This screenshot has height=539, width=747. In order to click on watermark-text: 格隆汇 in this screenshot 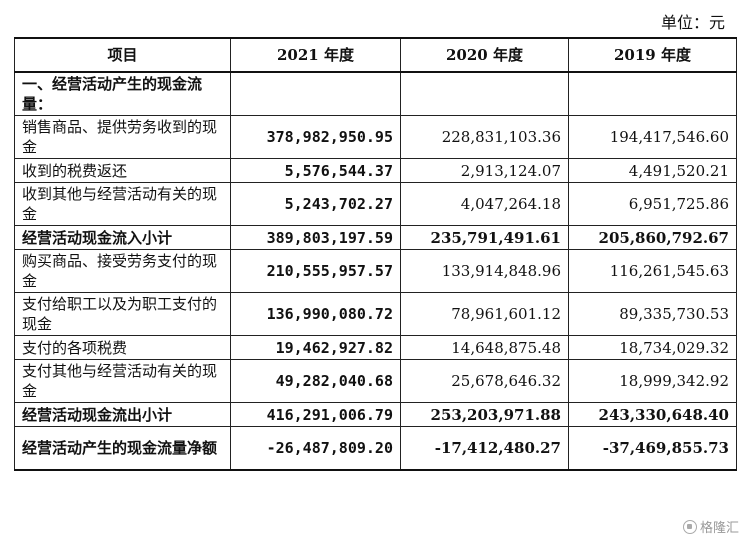, I will do `click(719, 528)`.